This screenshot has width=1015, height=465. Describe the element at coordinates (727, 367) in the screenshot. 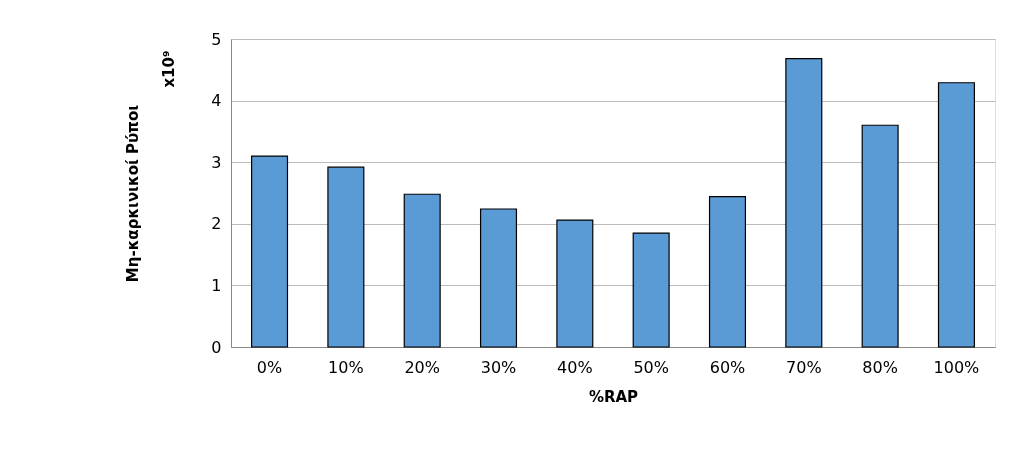

I see `x-tick-label: 60%` at that location.